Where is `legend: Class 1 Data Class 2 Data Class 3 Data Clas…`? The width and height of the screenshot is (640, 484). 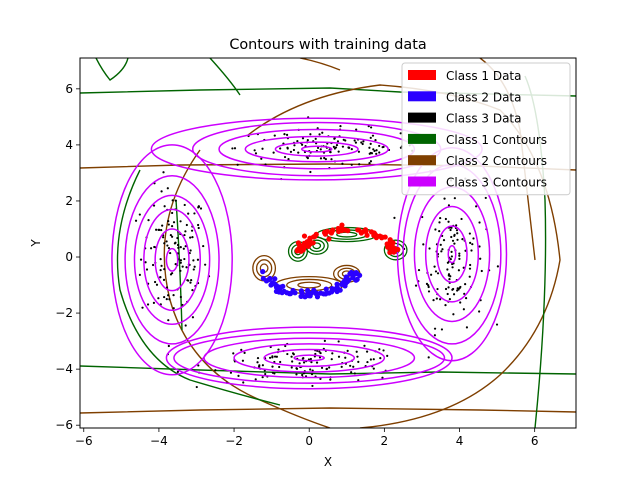
legend: Class 1 Data Class 2 Data Class 3 Data Clas… is located at coordinates (486, 129).